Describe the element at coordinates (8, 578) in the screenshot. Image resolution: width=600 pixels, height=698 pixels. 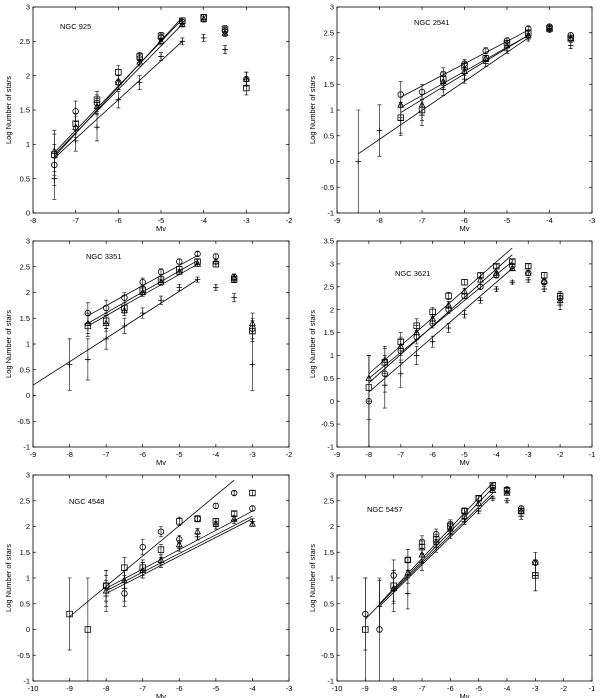
I see `y-axis-label: Log Number of stars` at that location.